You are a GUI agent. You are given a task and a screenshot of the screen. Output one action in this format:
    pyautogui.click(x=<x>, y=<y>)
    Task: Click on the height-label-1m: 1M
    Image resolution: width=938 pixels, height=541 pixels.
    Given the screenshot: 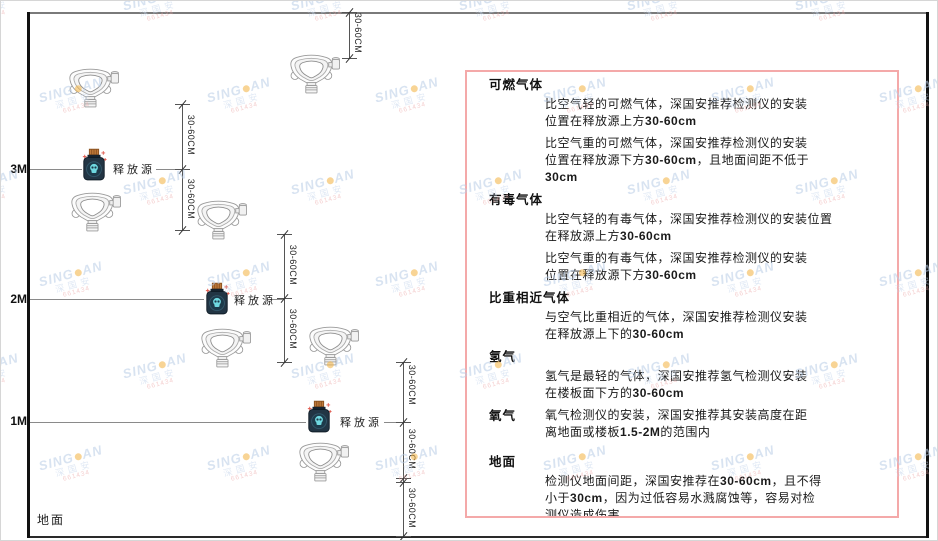 What is the action you would take?
    pyautogui.click(x=18, y=421)
    